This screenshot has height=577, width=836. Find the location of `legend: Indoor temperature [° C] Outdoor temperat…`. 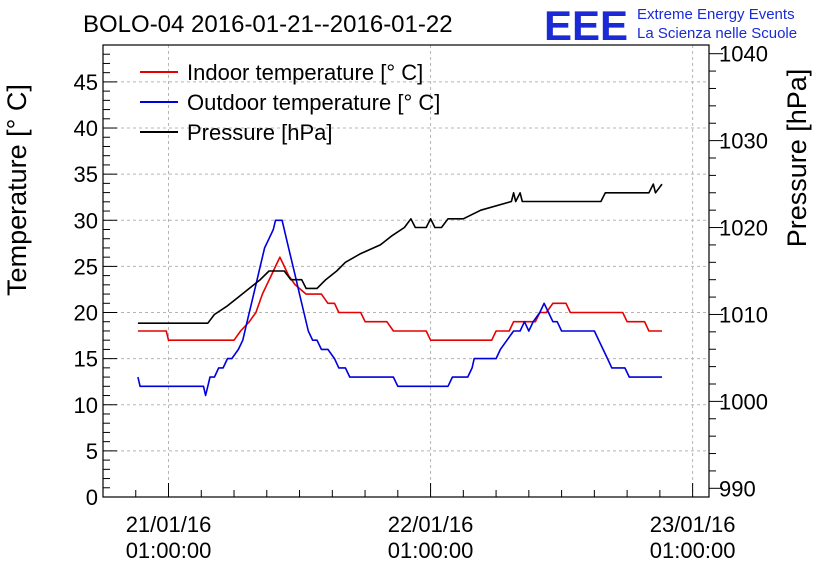

legend: Indoor temperature [° C] Outdoor temperat… is located at coordinates (290, 102).